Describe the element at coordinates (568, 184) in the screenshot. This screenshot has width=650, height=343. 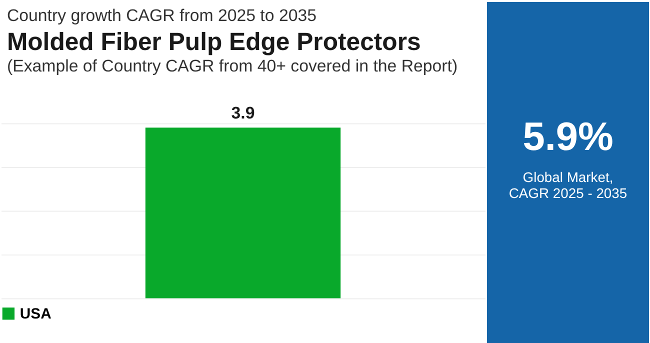
I see `text: Global Market, CAGR 2025 - 2035` at that location.